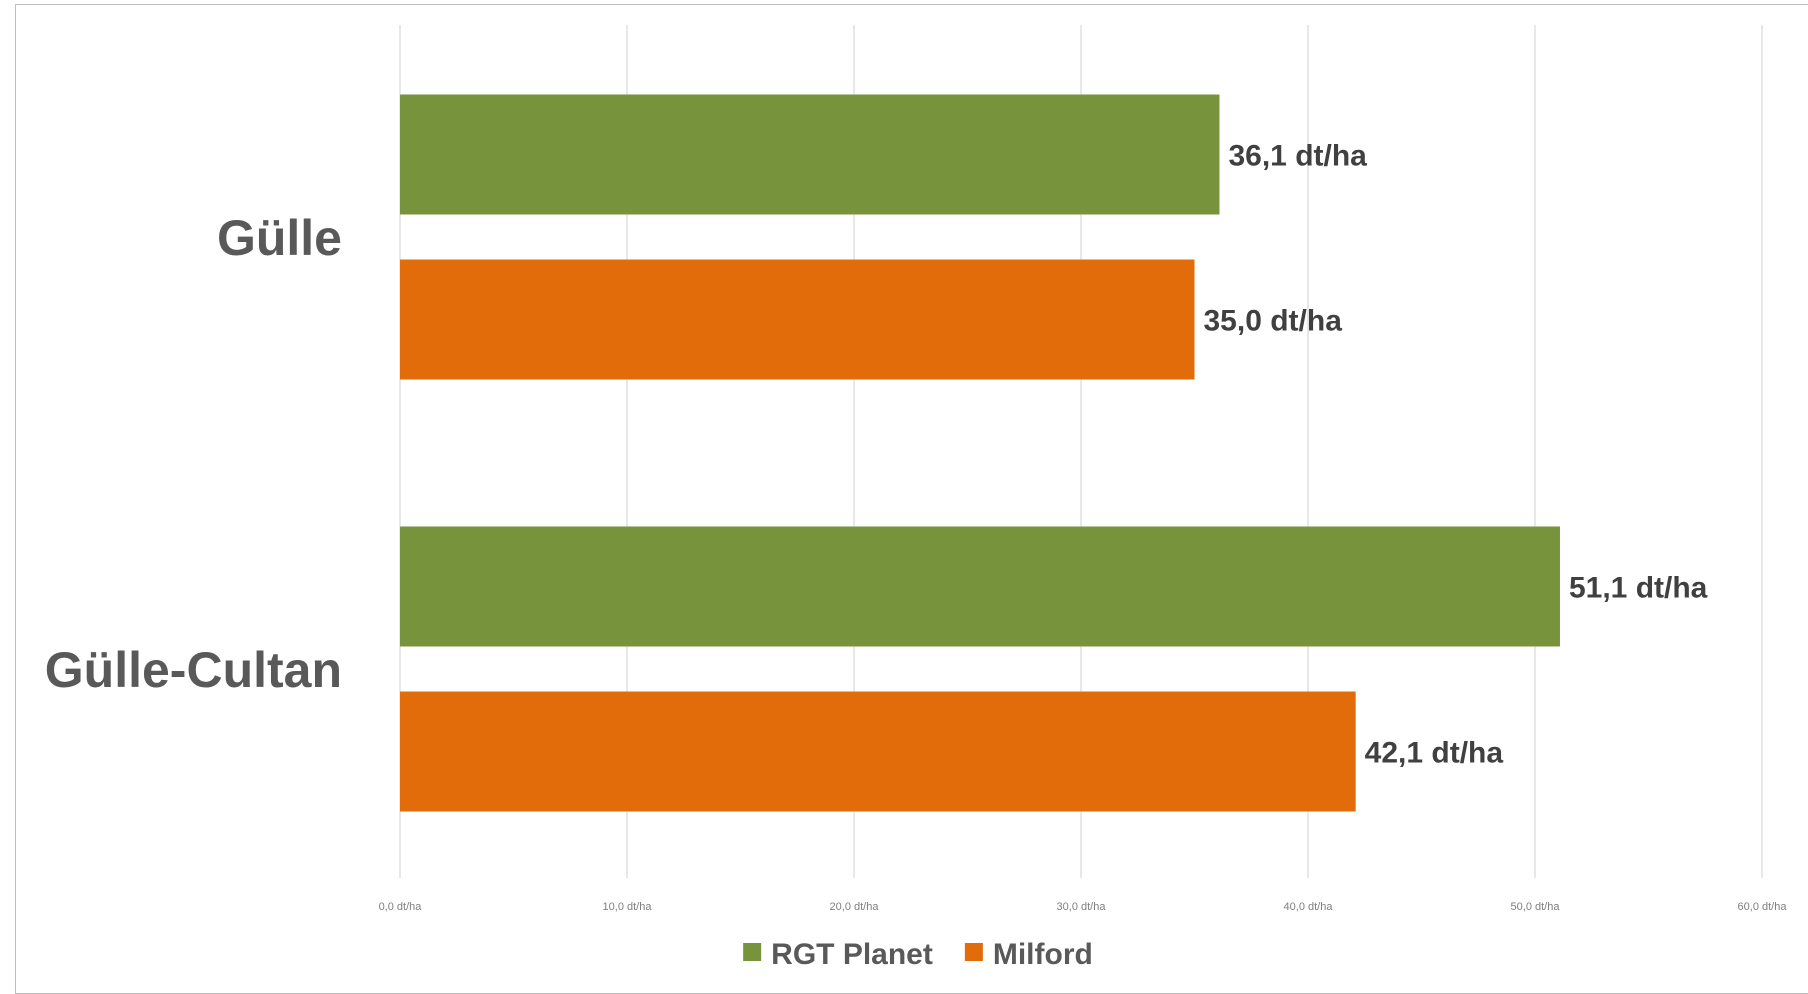  Describe the element at coordinates (855, 907) in the screenshot. I see `x-tick-label: 20,0 dt/ha` at that location.